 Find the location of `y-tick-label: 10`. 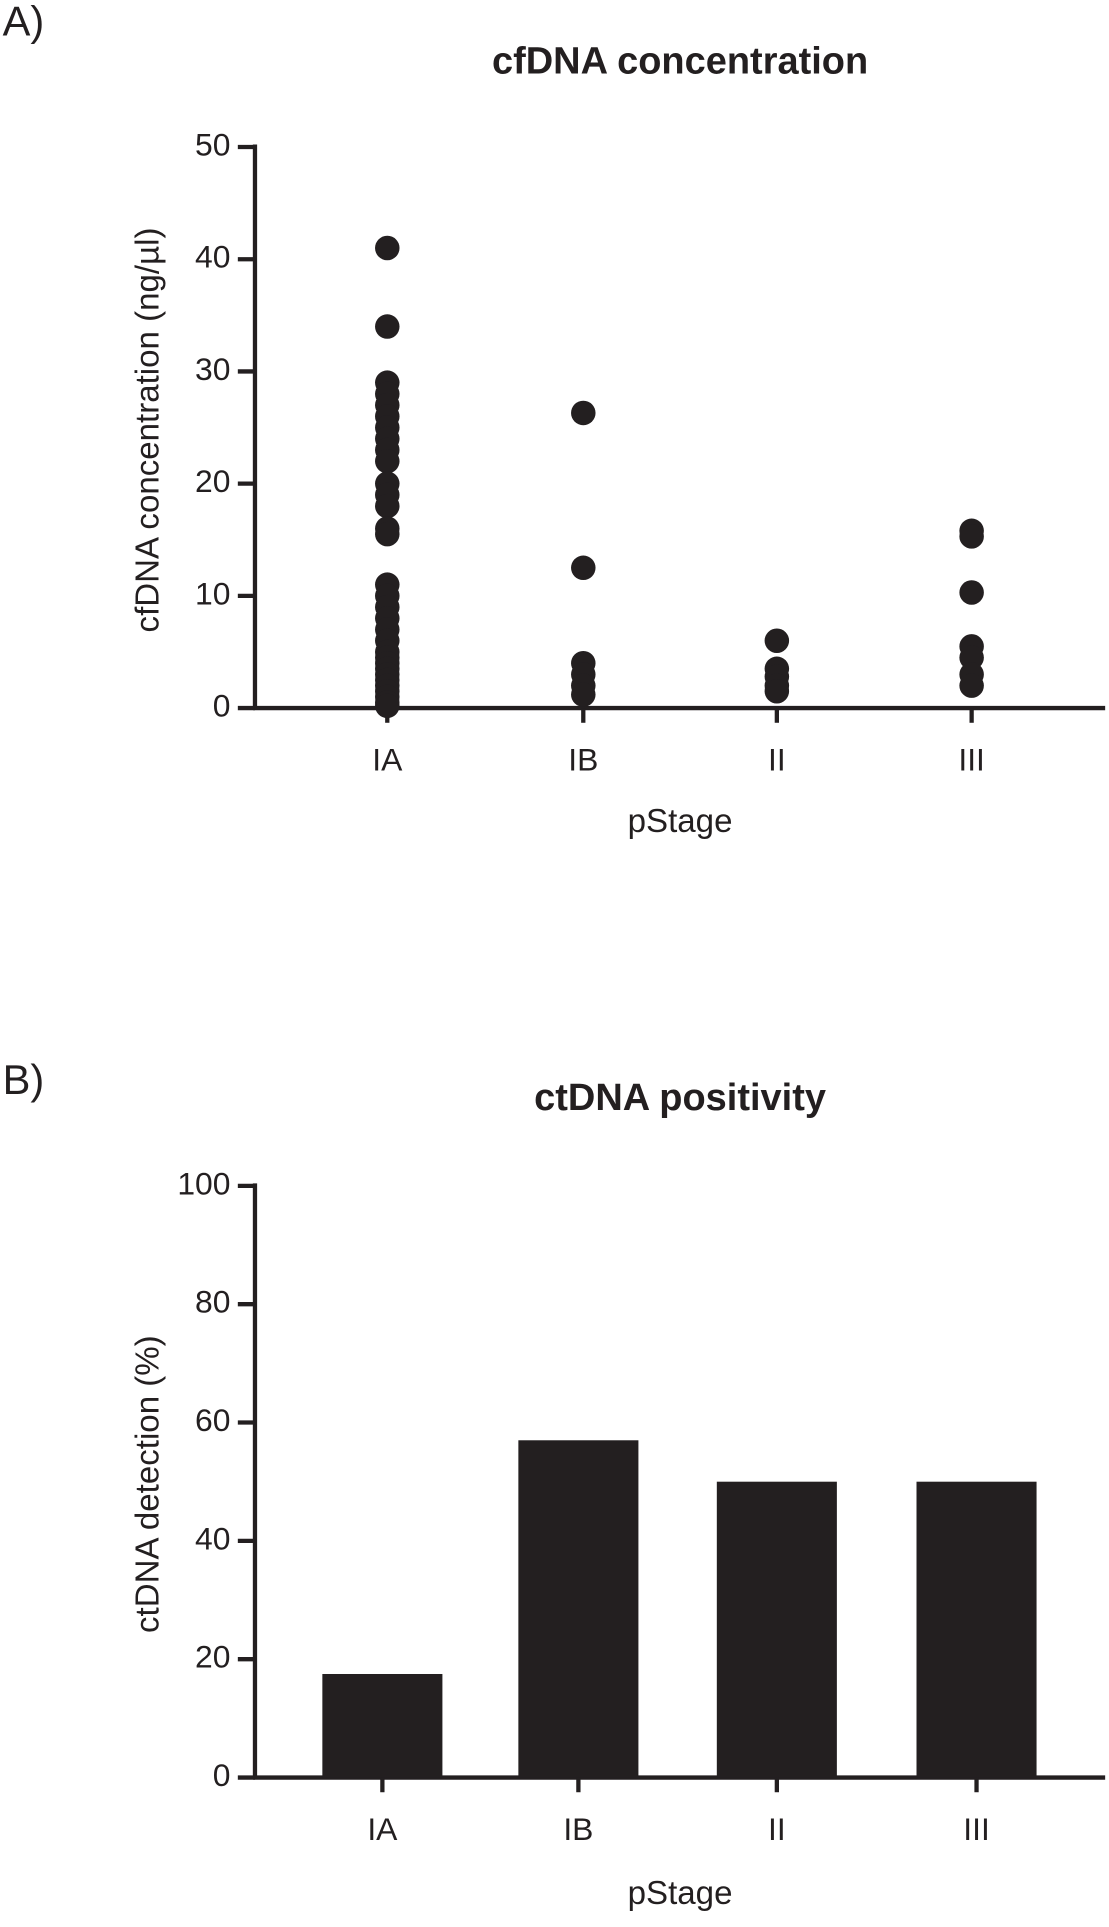

y-tick-label: 10 is located at coordinates (212, 593).